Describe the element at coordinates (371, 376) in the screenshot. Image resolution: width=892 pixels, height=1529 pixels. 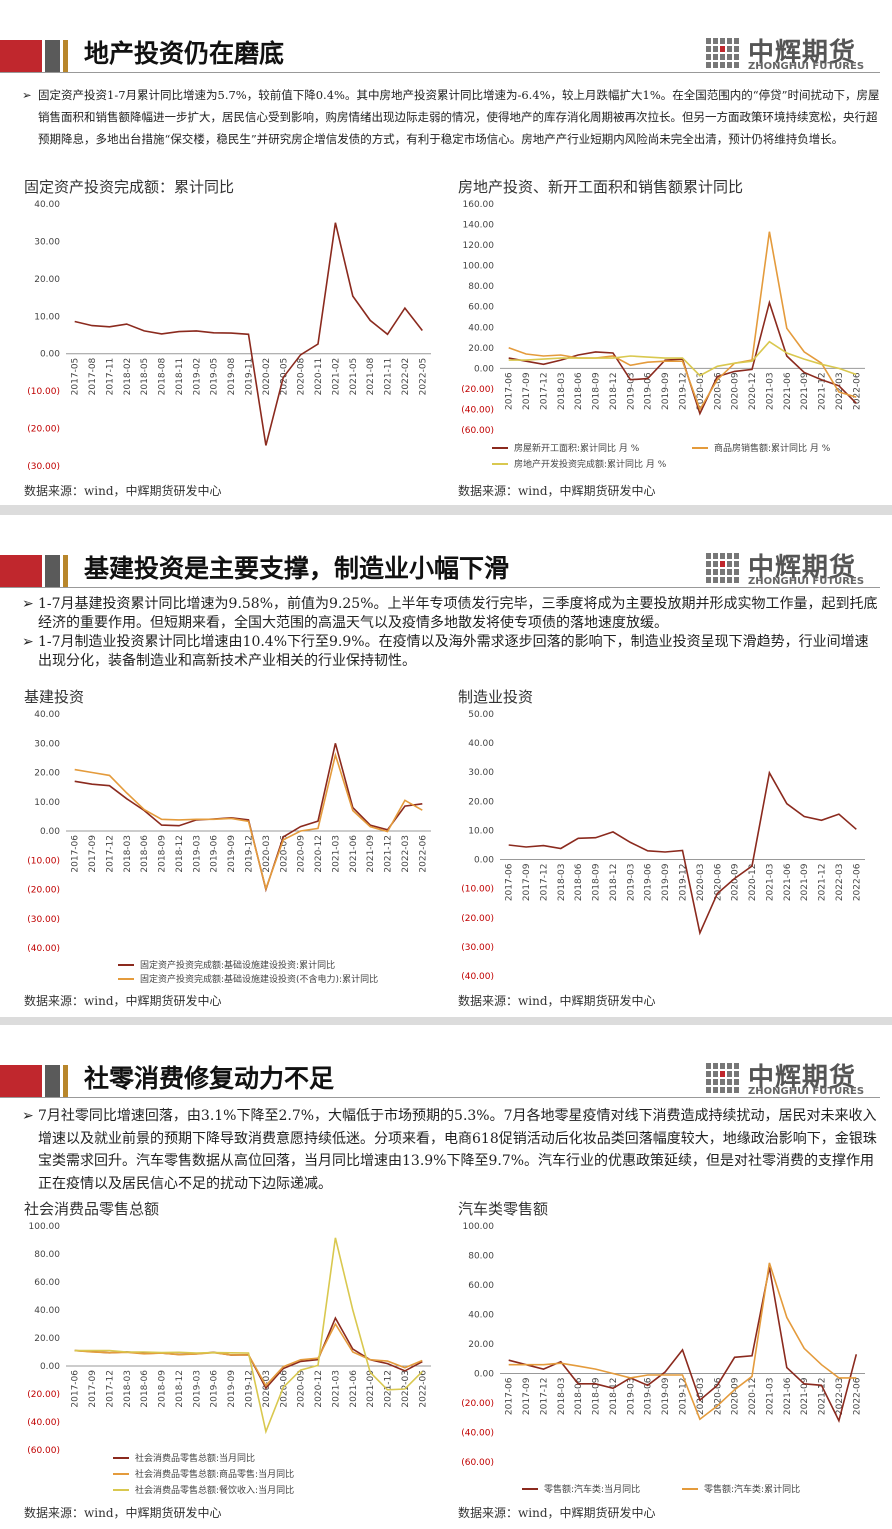
I see `x-tick-label: 2021-08` at that location.